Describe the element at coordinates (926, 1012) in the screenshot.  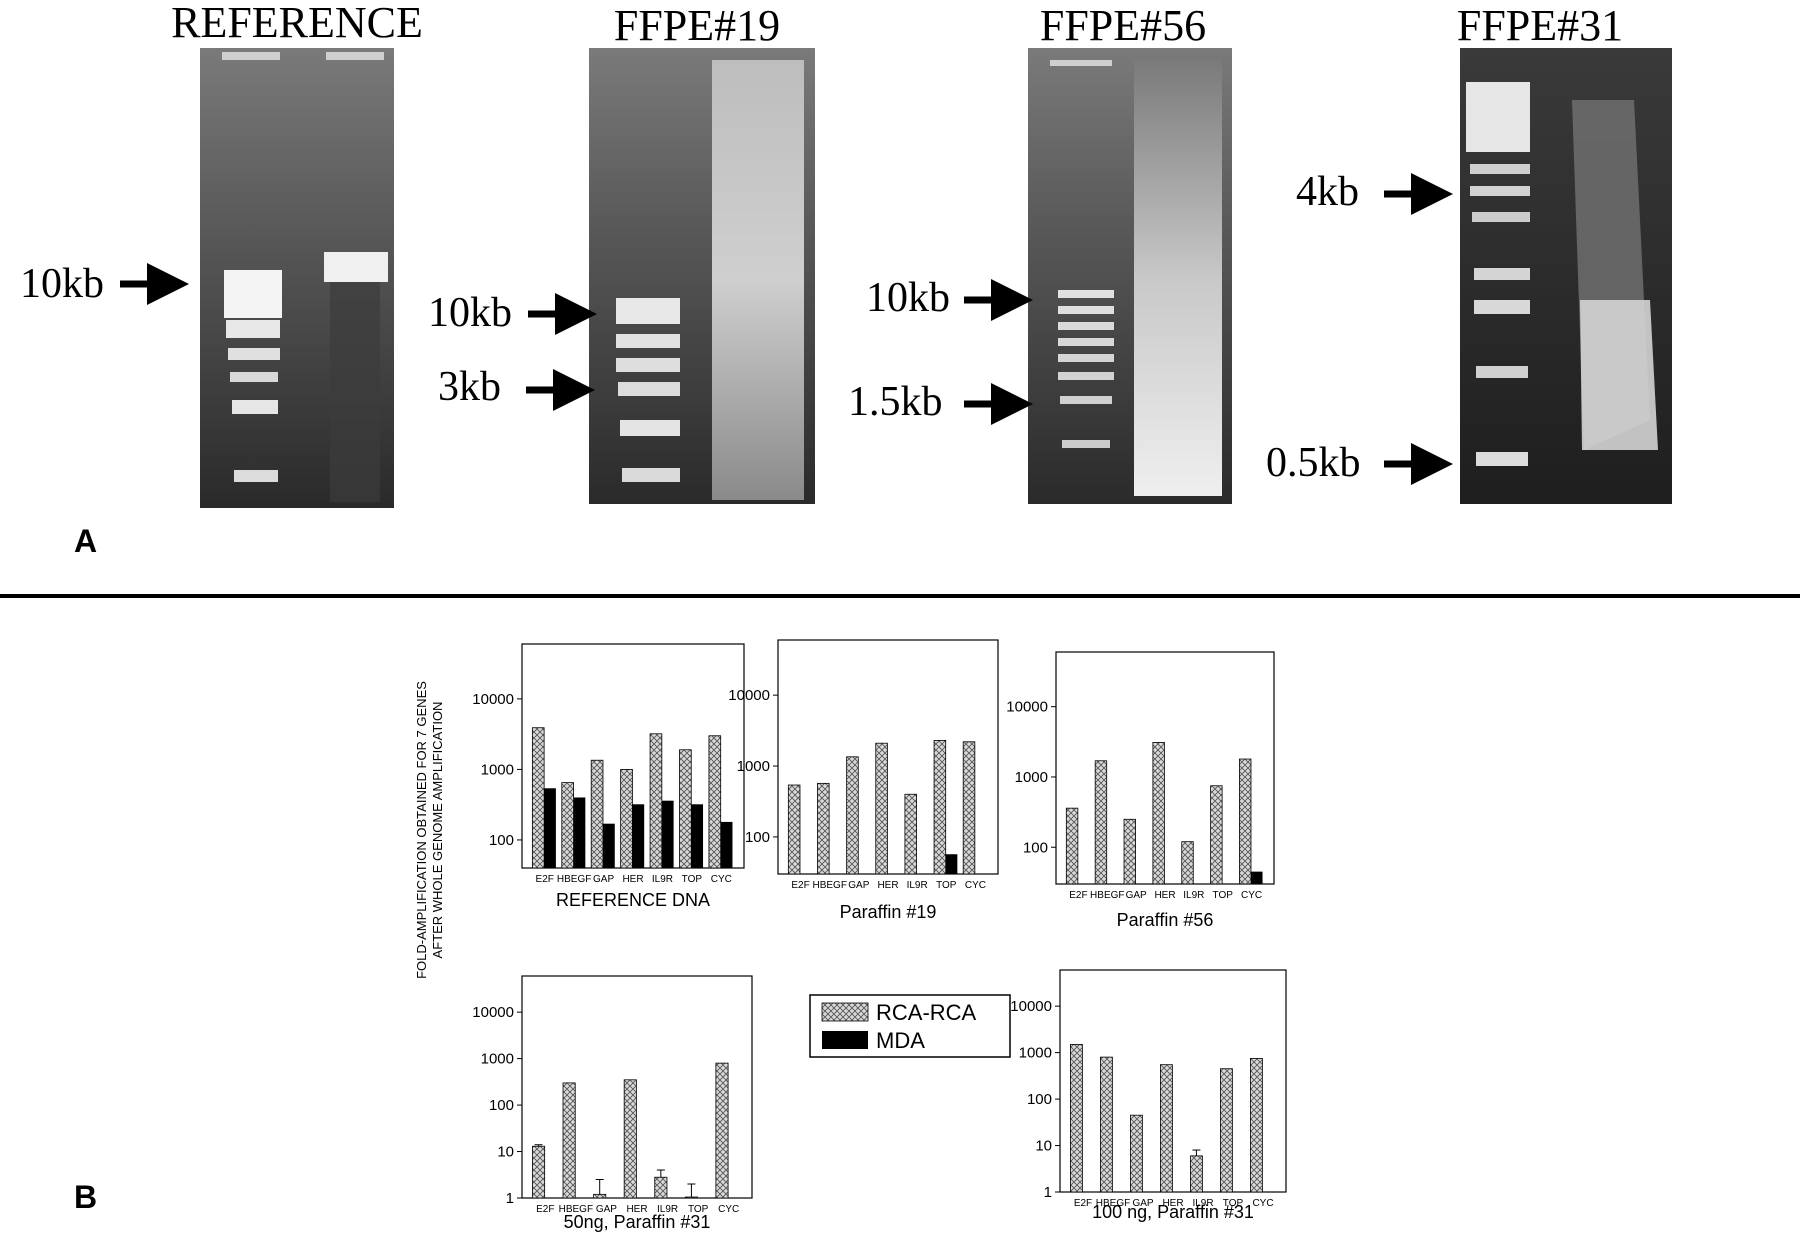
I see `legend-label-rca: RCA-RCA` at that location.